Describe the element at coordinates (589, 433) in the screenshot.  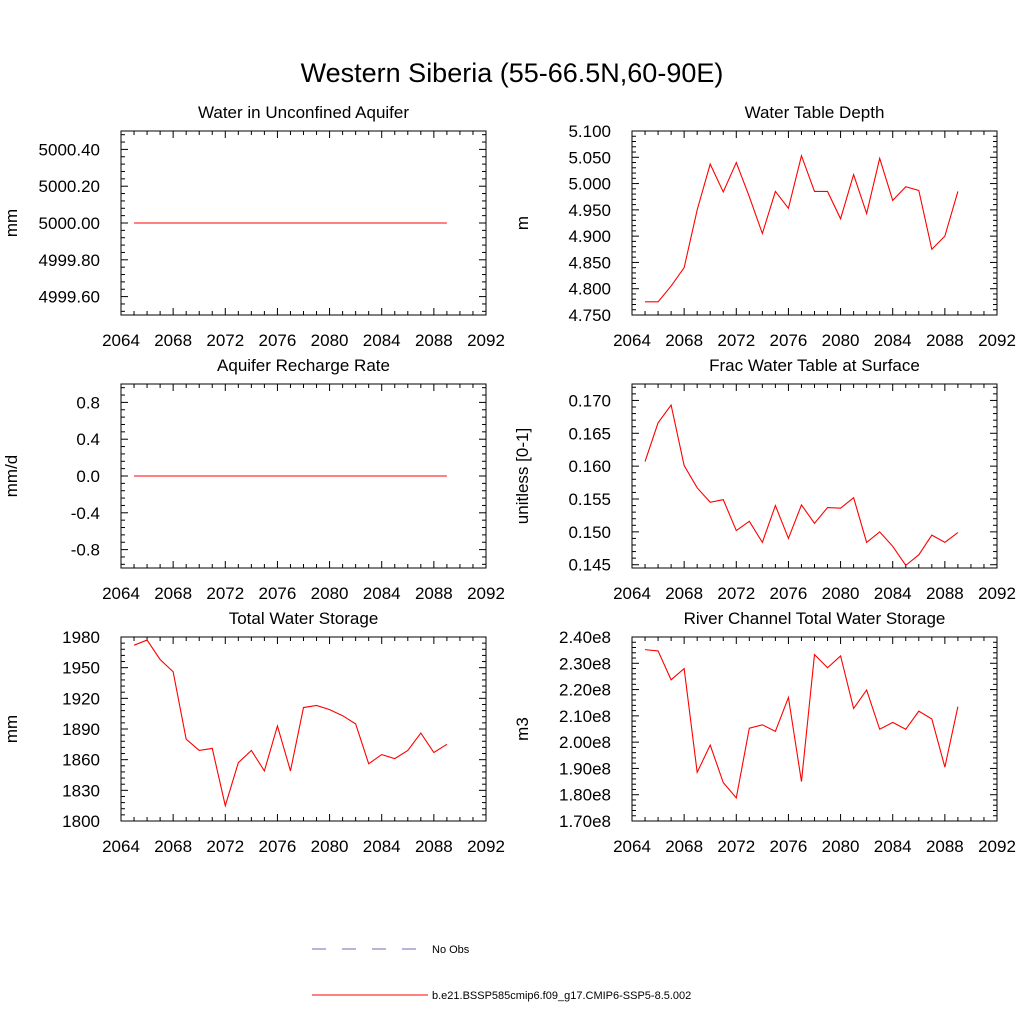
I see `y-tick-label: 0.165` at that location.